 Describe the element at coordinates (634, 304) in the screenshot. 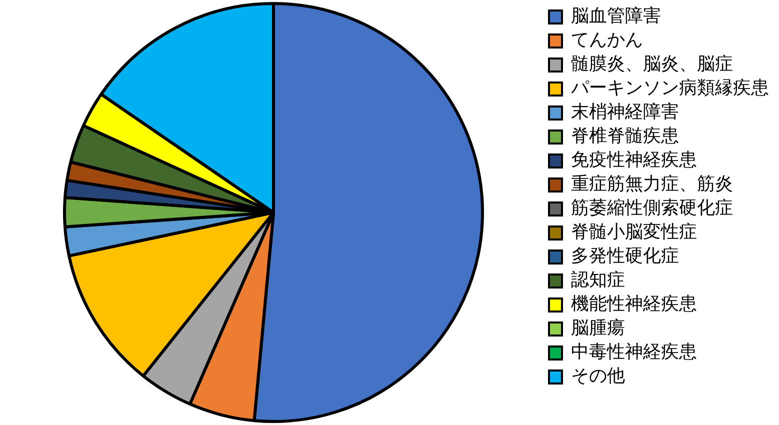

I see `legend-label: 機能性神経疾患` at that location.